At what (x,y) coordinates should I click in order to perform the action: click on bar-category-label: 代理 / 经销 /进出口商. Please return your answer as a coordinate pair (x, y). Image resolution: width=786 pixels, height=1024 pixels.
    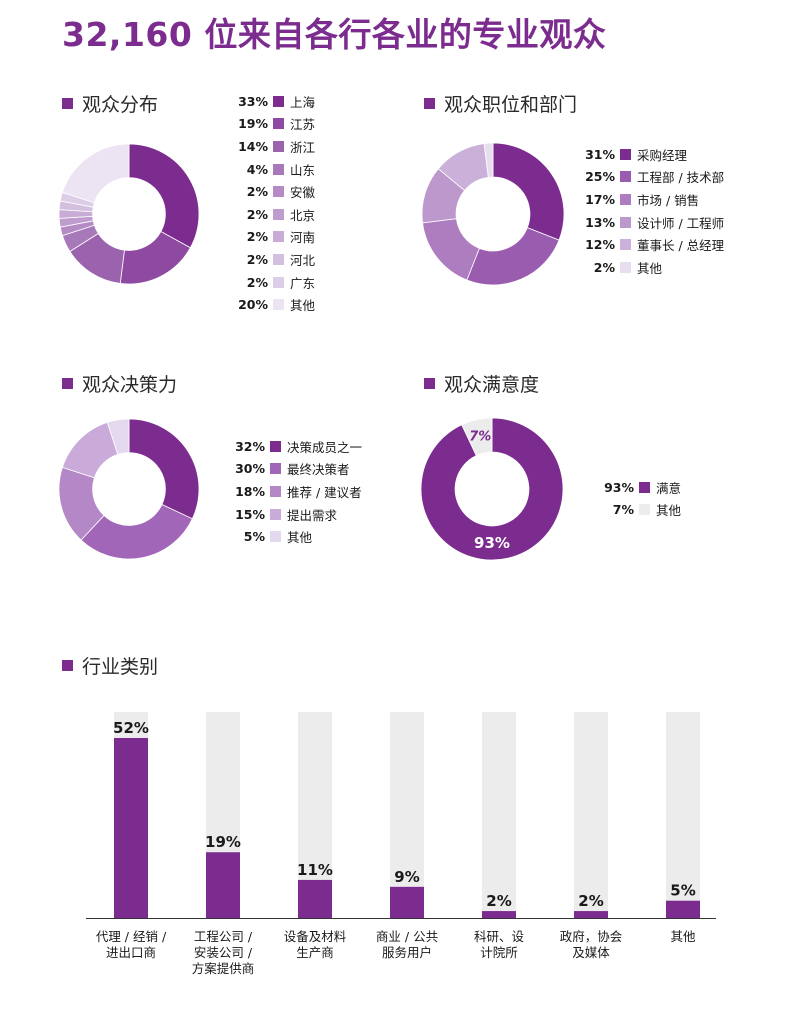
    Looking at the image, I should click on (131, 944).